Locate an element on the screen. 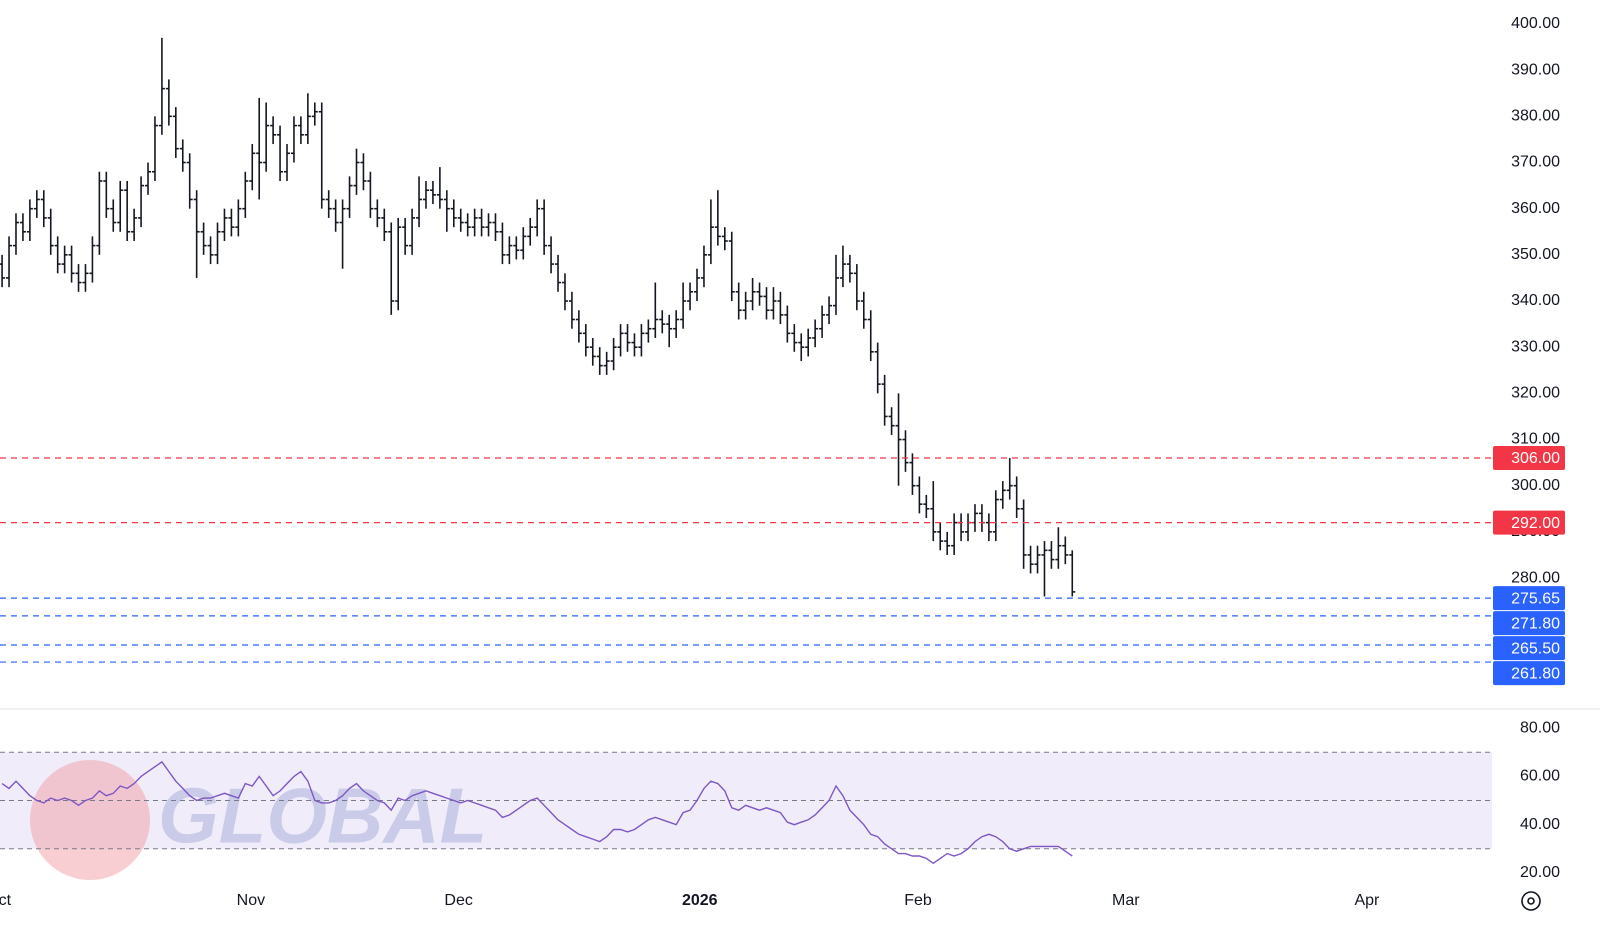  x-tick-label: Nov is located at coordinates (251, 900).